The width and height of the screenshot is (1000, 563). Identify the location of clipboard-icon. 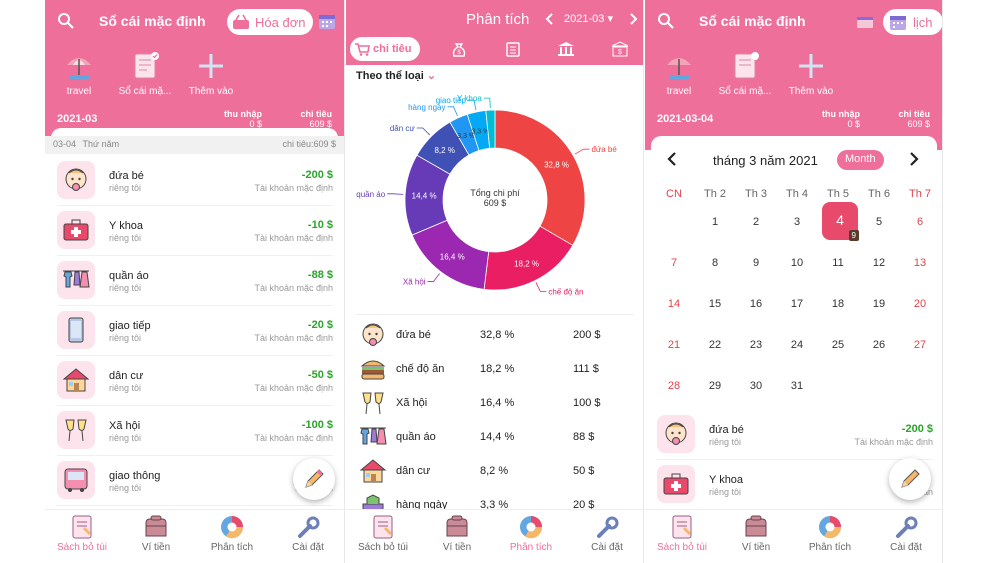
(513, 49).